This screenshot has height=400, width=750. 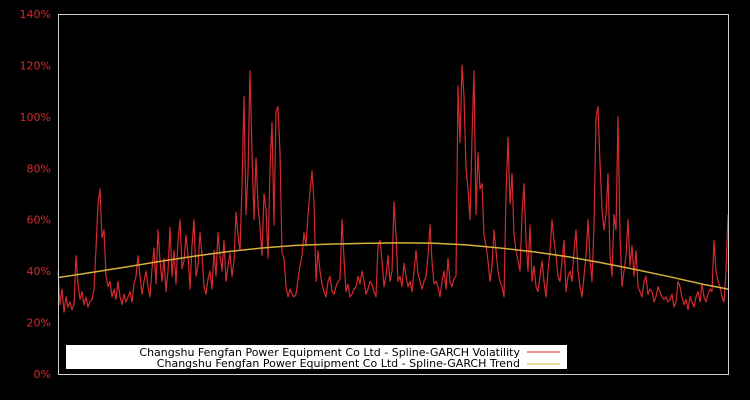 What do you see at coordinates (39, 168) in the screenshot?
I see `y-tick-label: 80%` at bounding box center [39, 168].